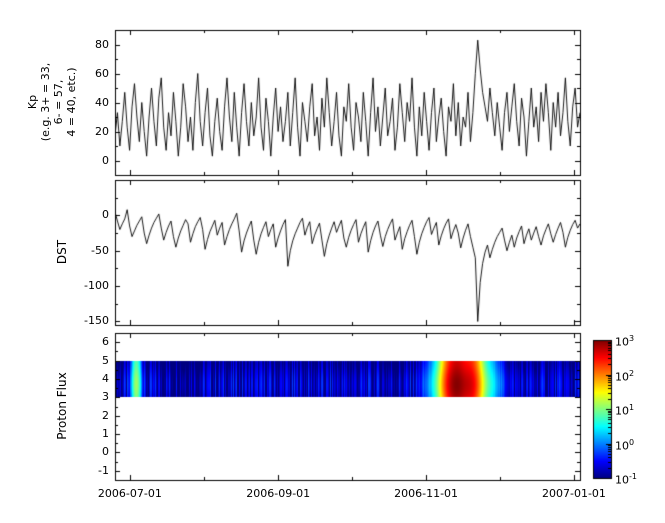  Describe the element at coordinates (62, 406) in the screenshot. I see `proton-flux-axis-label: Proton Flux` at that location.